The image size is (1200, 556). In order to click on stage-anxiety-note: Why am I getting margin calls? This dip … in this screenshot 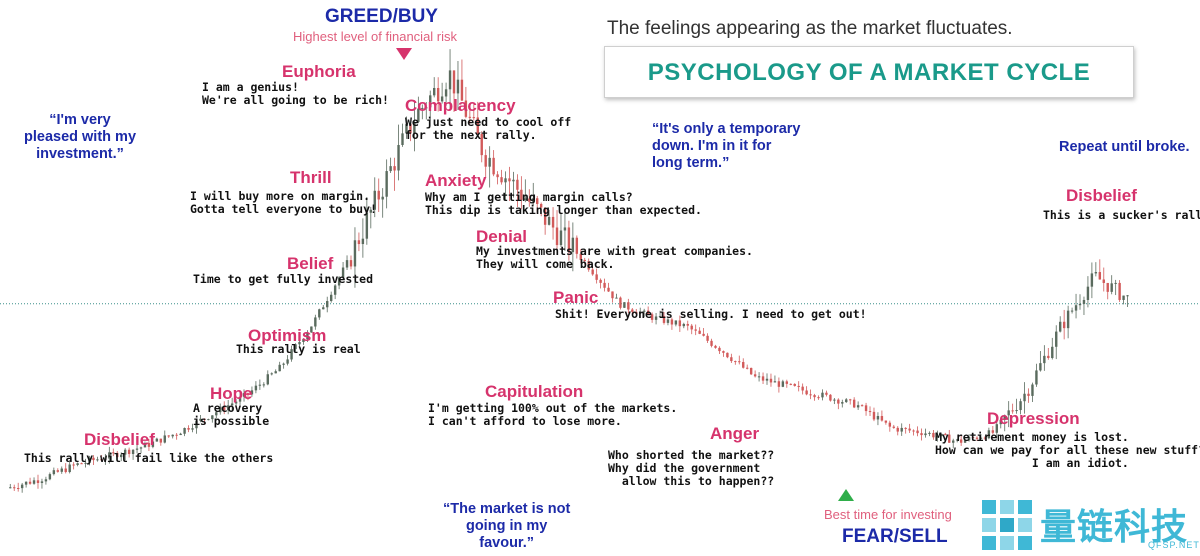, I will do `click(563, 203)`.